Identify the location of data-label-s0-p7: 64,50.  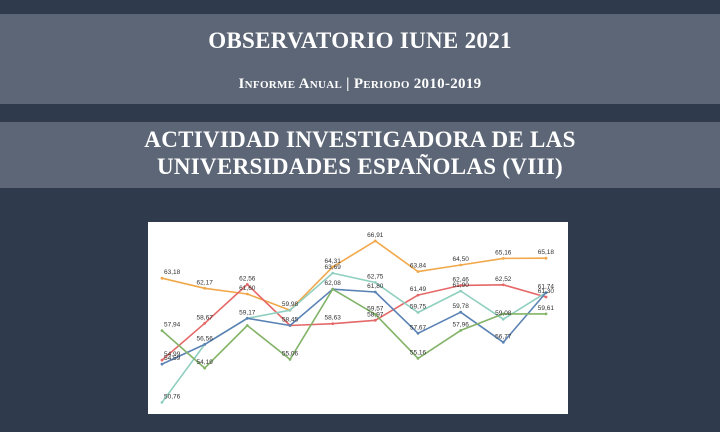
(461, 259).